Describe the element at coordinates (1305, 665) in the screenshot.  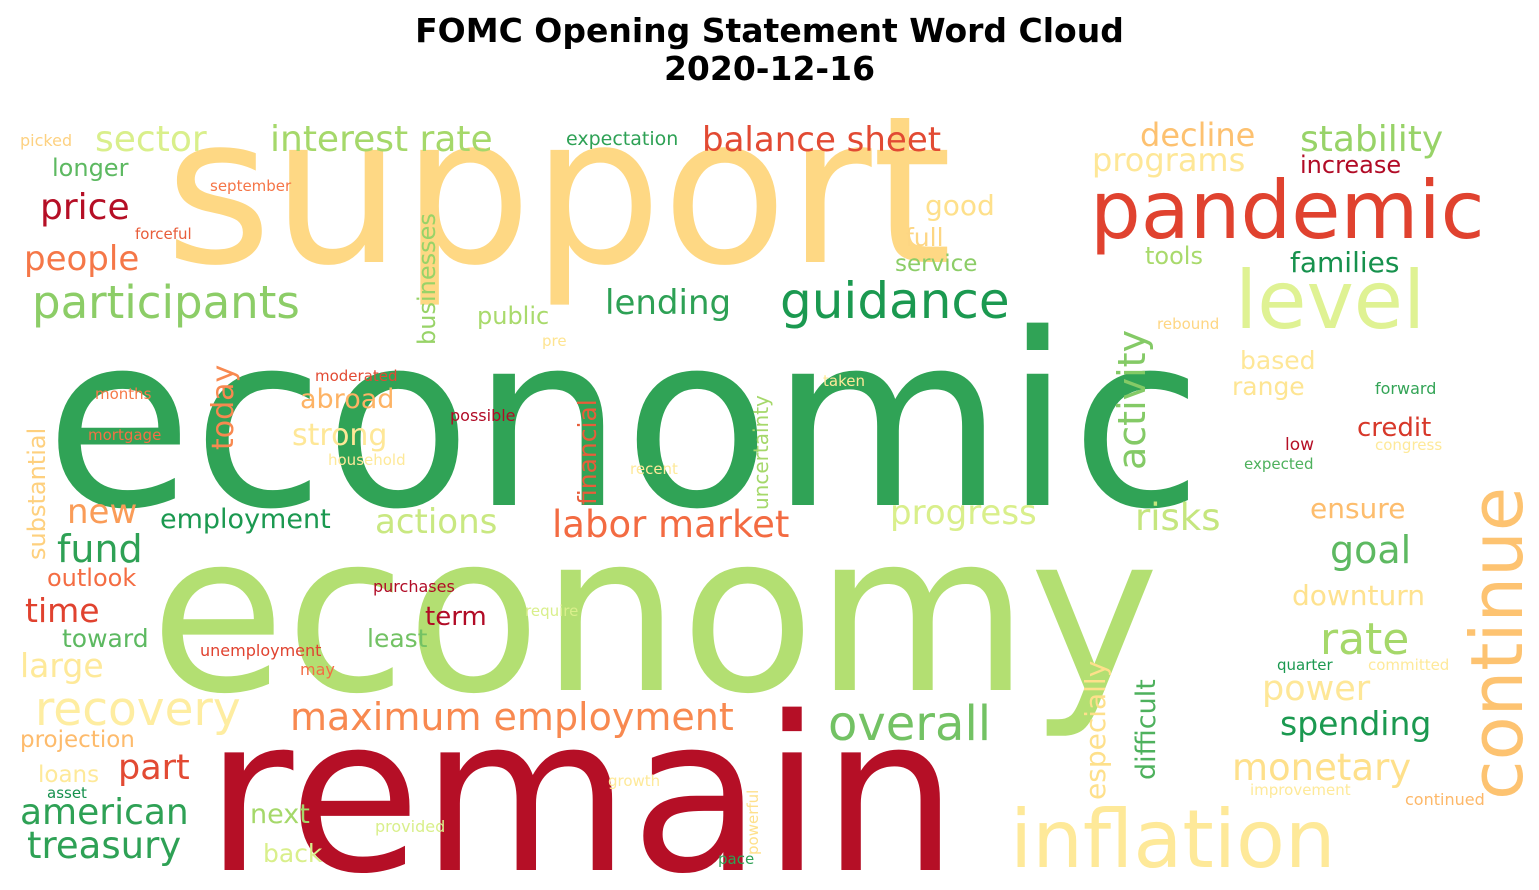
I see `cloud-word-quarter: quarter` at that location.